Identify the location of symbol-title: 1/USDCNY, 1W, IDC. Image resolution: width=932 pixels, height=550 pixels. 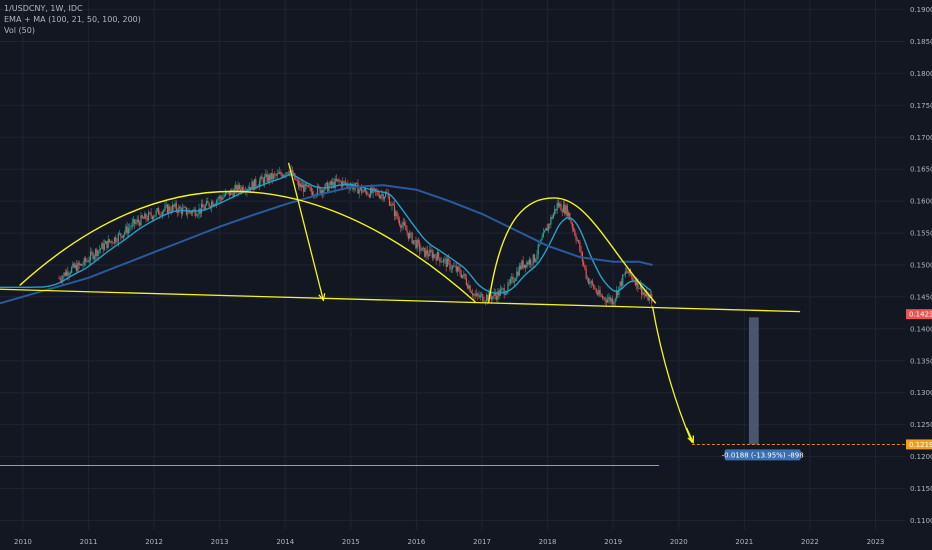
(43, 8).